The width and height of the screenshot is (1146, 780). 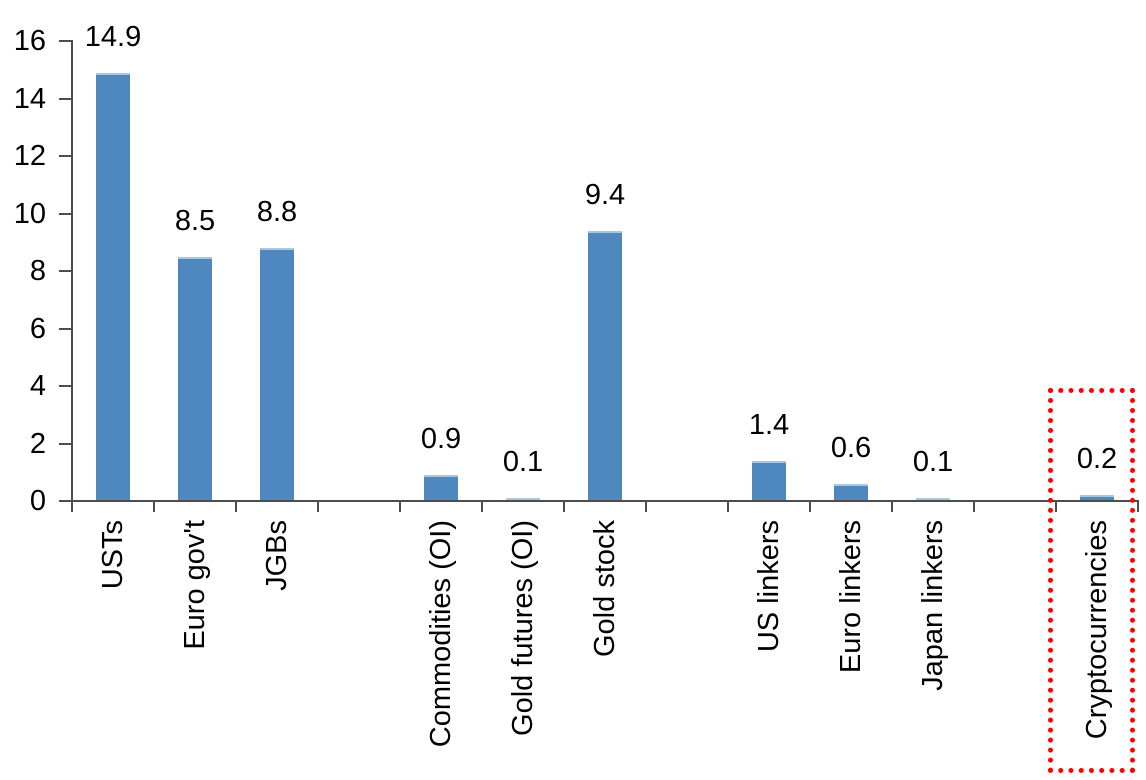 I want to click on x-axis-category-label: Gold stock, so click(x=605, y=588).